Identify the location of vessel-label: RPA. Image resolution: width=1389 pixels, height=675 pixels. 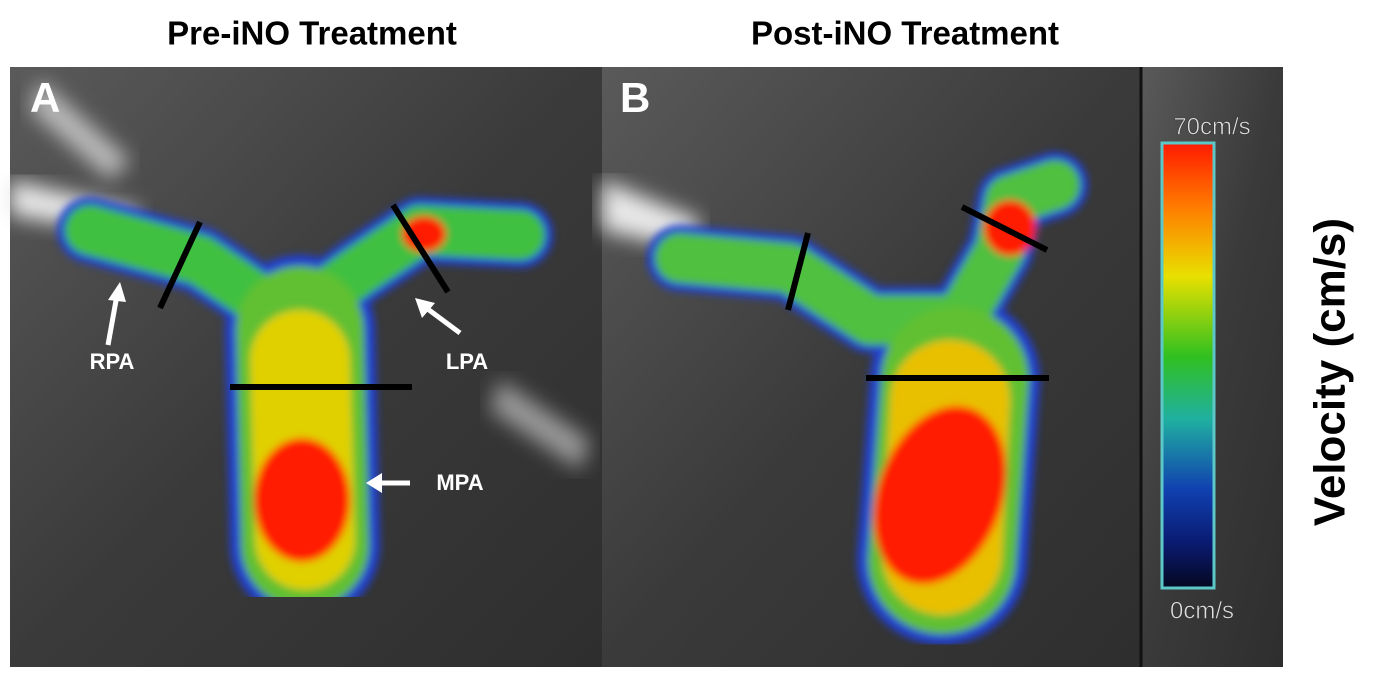
(112, 361).